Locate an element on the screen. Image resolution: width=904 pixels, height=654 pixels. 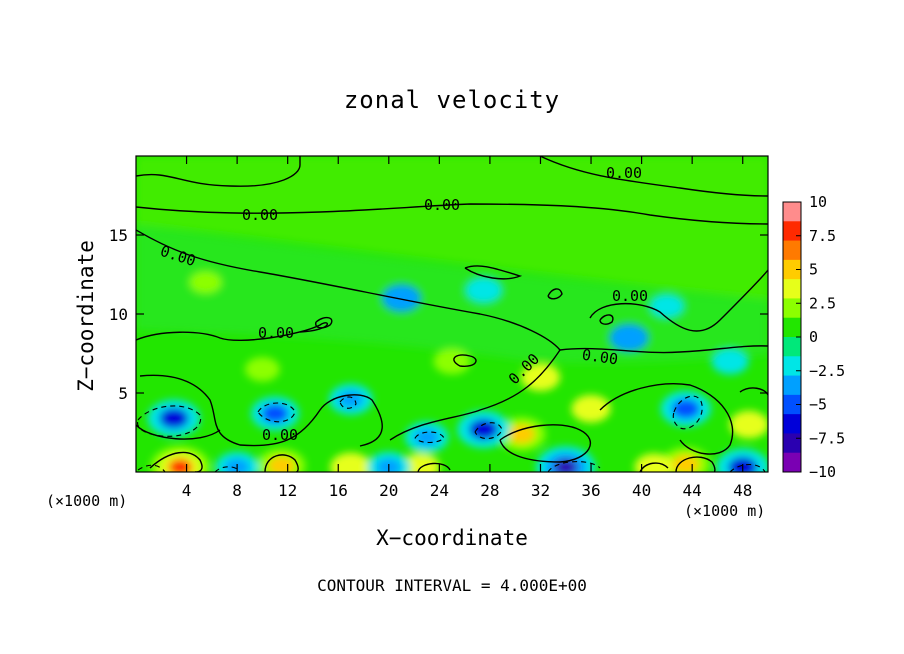
colorbar-tick-label: 7.5 is located at coordinates (822, 236).